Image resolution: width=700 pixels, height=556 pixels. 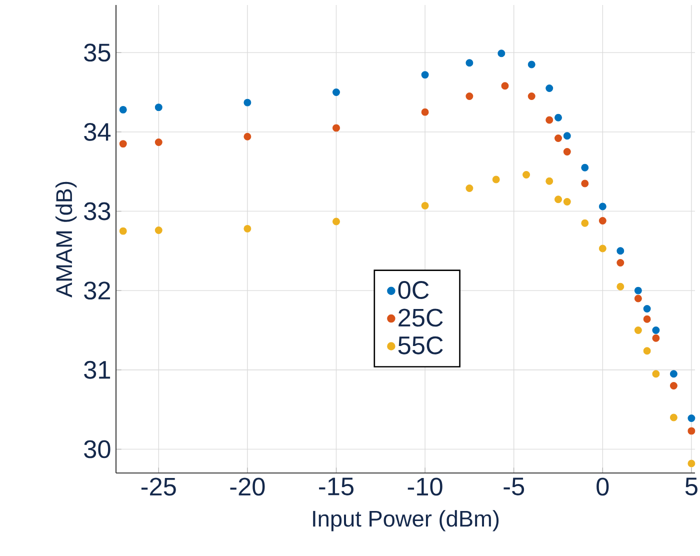 What do you see at coordinates (420, 345) in the screenshot?
I see `legend-label: 55C` at bounding box center [420, 345].